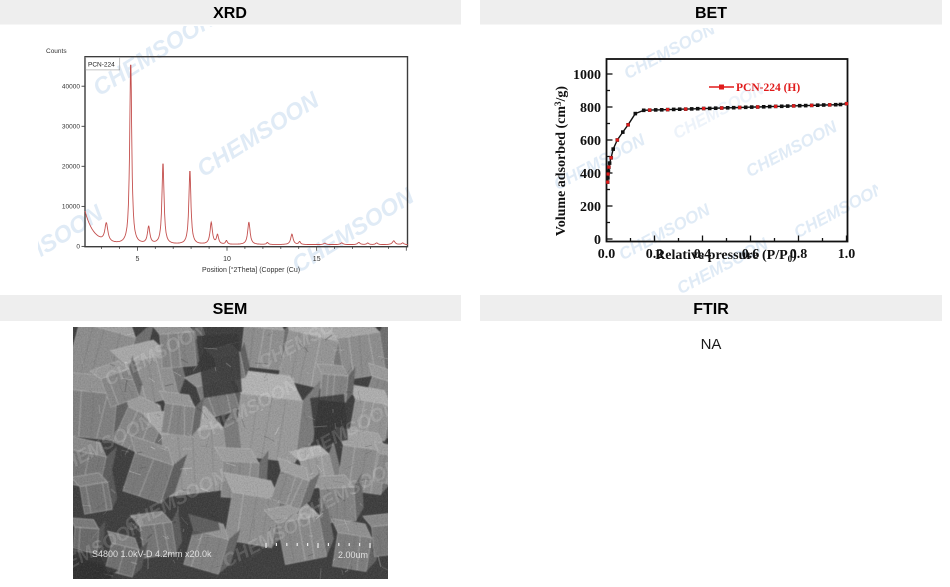 Image resolution: width=950 pixels, height=587 pixels. I want to click on svg-text: FTIR, so click(711, 309).